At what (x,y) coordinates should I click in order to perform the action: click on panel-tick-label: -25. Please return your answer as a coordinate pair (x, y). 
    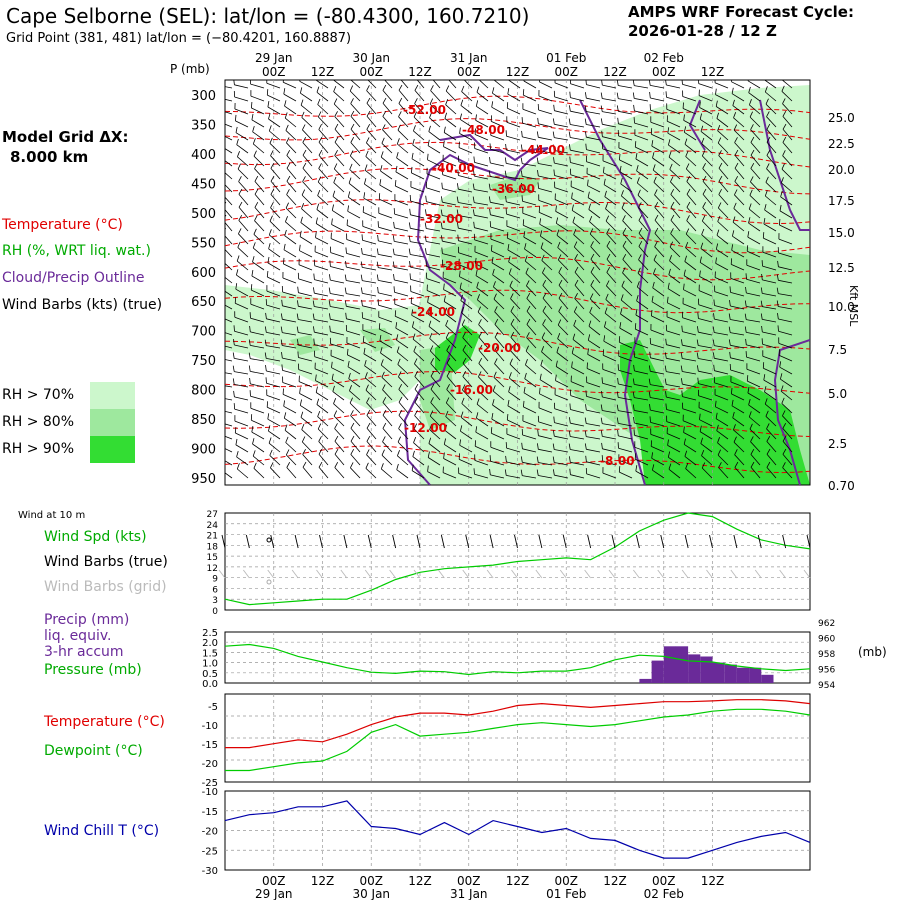
    Looking at the image, I should click on (210, 851).